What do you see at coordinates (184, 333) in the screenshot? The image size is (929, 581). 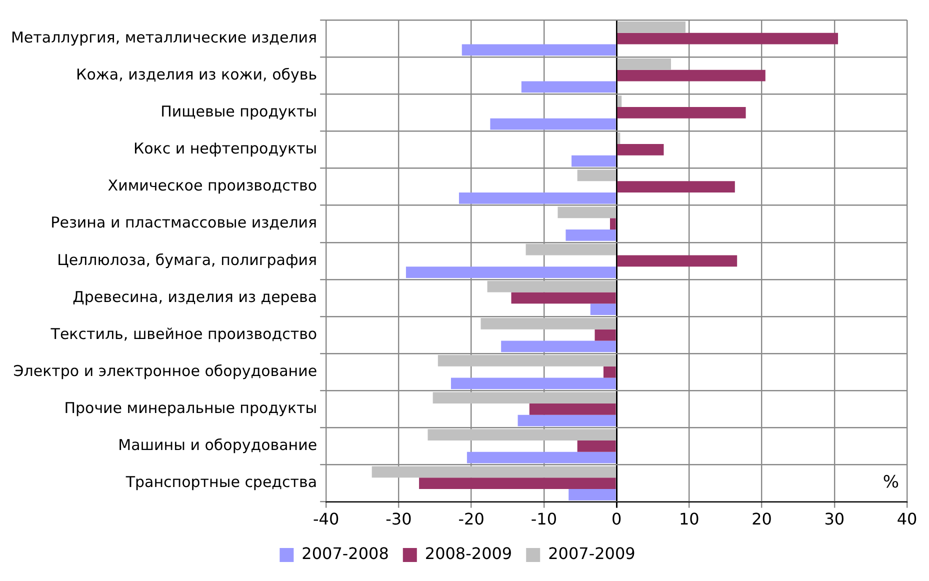 I see `y-tick-label: Текстиль, швейное производство` at bounding box center [184, 333].